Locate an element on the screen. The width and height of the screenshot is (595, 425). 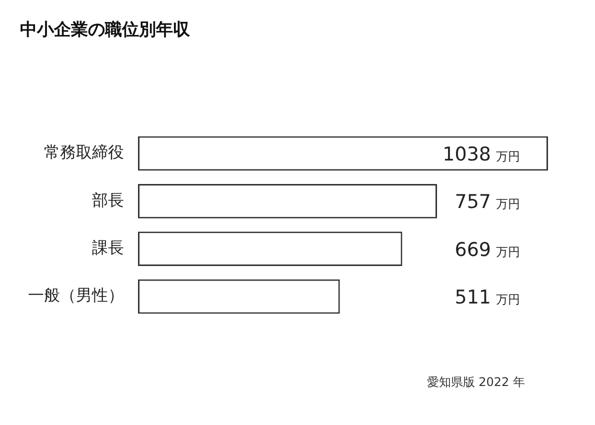
data-label: 757 万円 is located at coordinates (487, 202).